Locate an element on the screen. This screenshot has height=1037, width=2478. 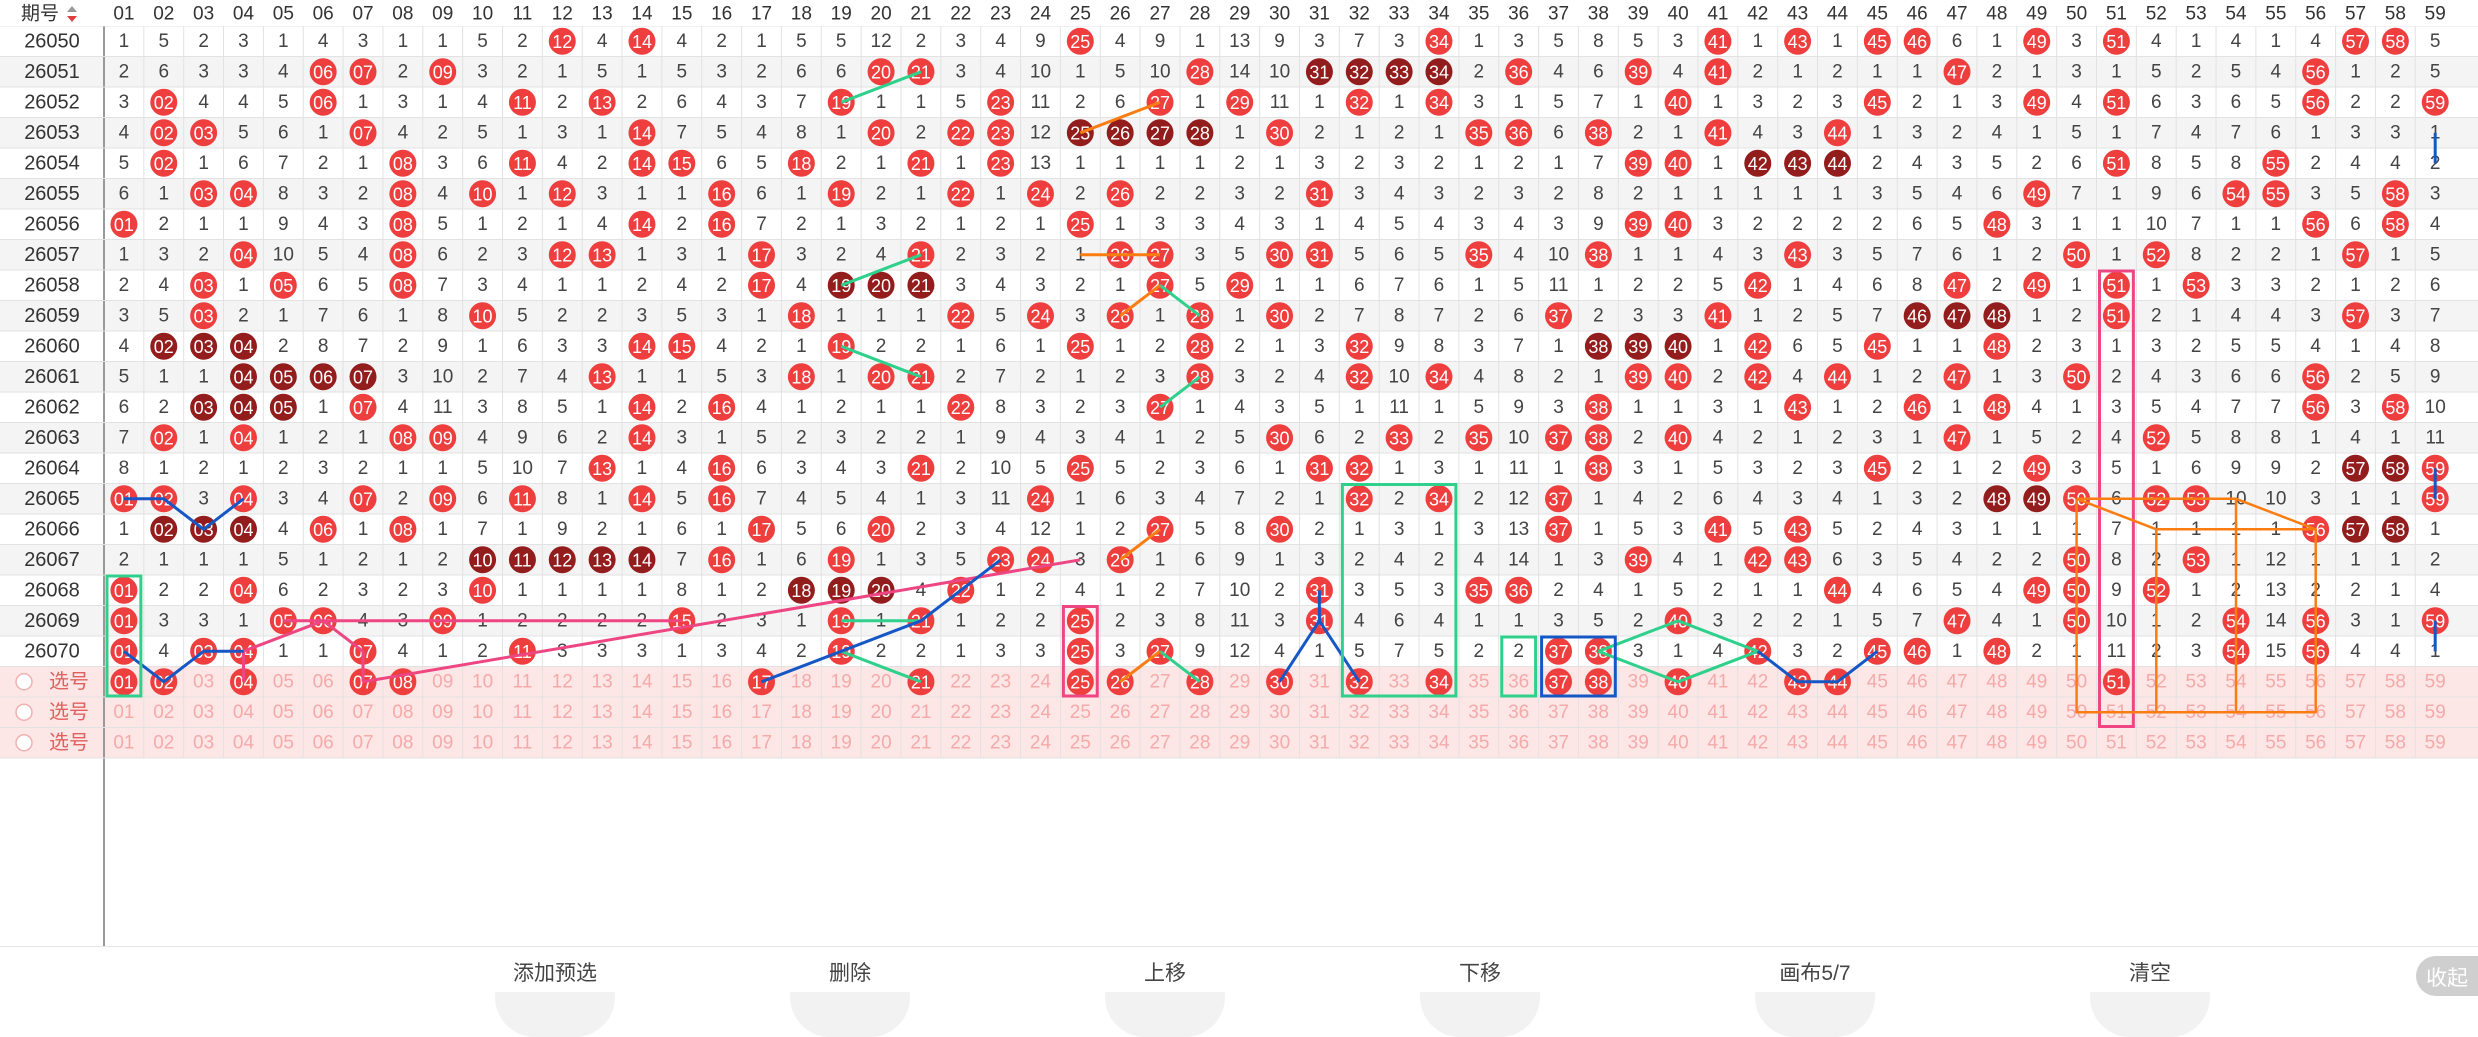
move-up-button: 上移 is located at coordinates (1165, 992).